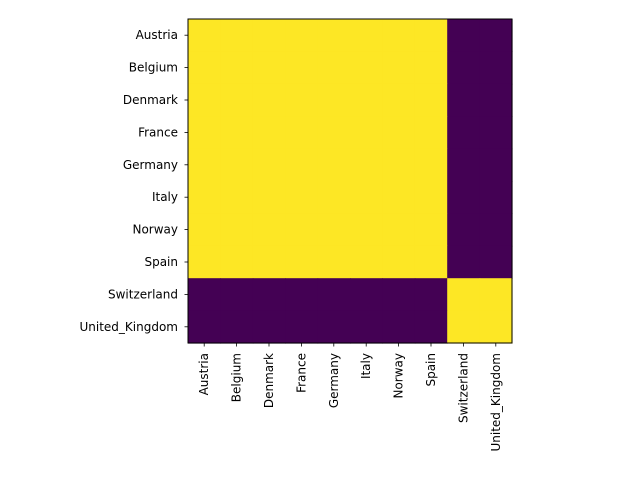  Describe the element at coordinates (366, 295) in the screenshot. I see `heatmap-cell-Switzerland-Italy` at that location.